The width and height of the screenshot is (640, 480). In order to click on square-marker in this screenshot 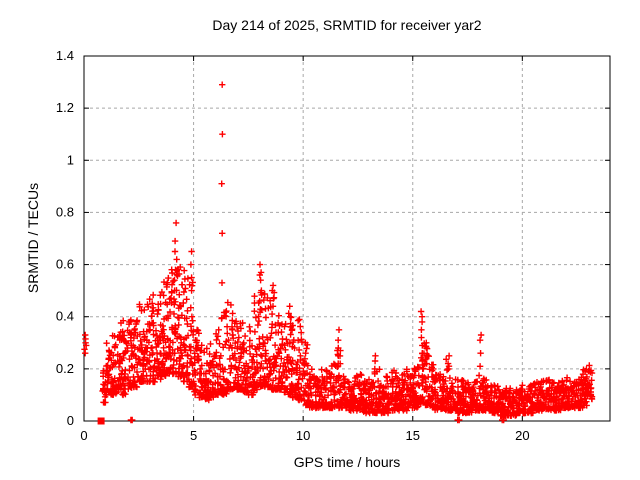, I will do `click(101, 421)`.